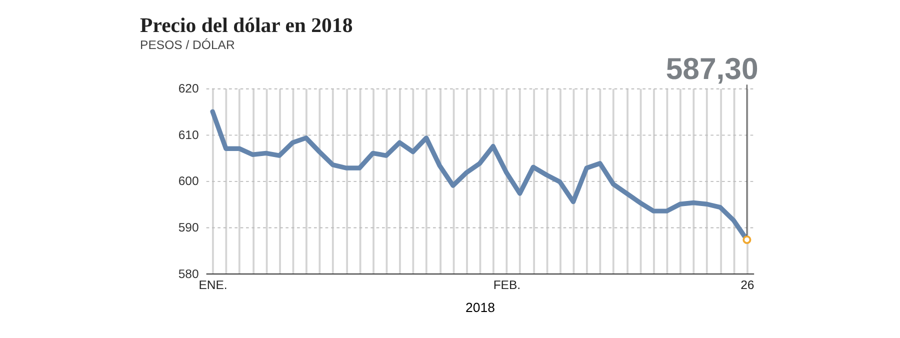  I want to click on y-tick-label: 610, so click(188, 135).